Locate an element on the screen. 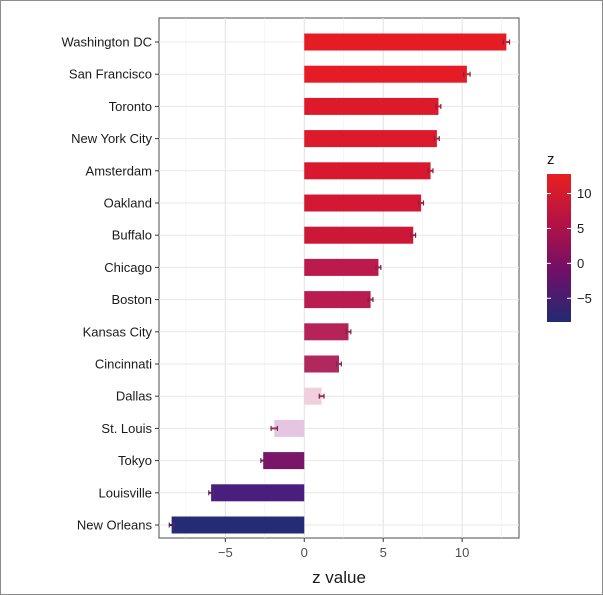  y-tick-label: Buffalo is located at coordinates (132, 235).